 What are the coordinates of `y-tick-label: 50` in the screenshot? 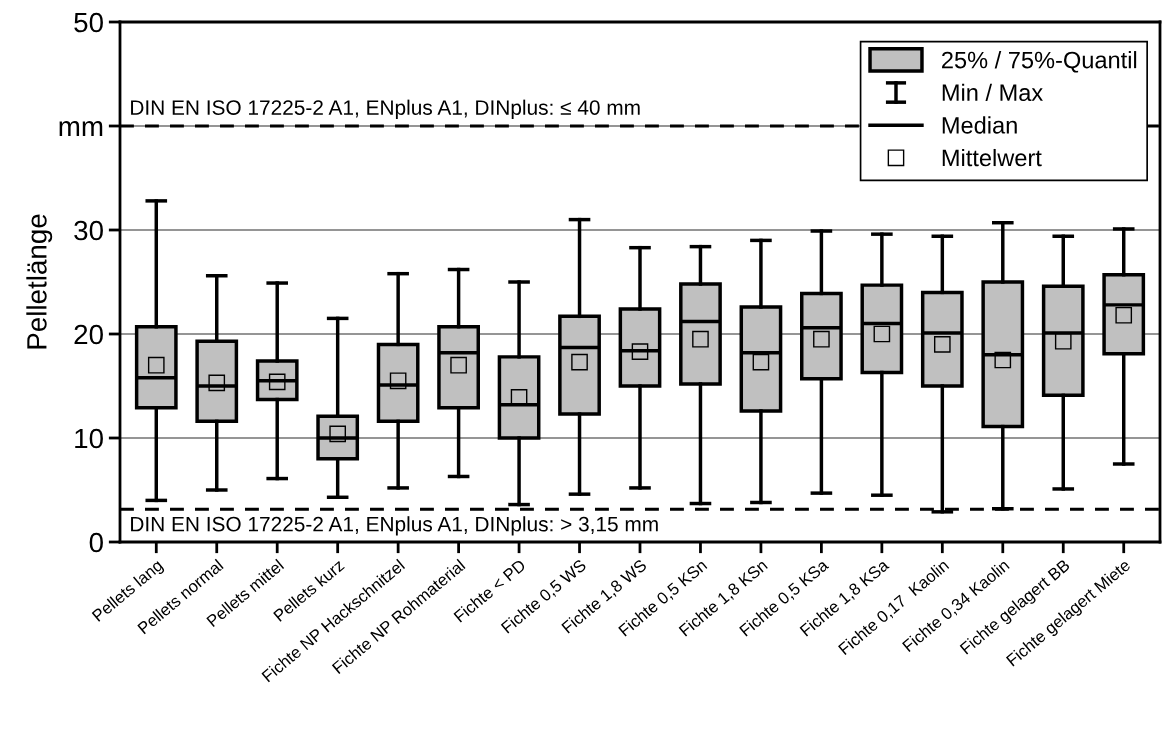 It's located at (88, 22).